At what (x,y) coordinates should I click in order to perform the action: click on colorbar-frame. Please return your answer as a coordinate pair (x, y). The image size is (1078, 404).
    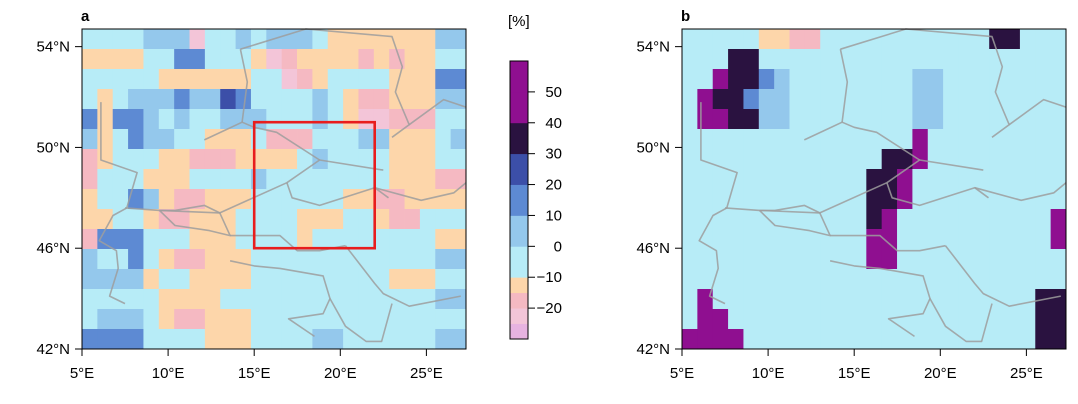
    Looking at the image, I should click on (519, 200).